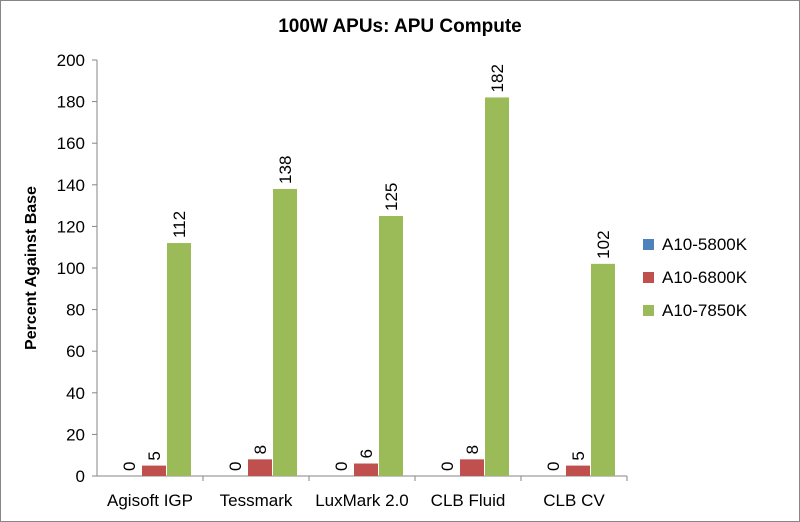 This screenshot has width=800, height=522. I want to click on data-label: 6, so click(366, 453).